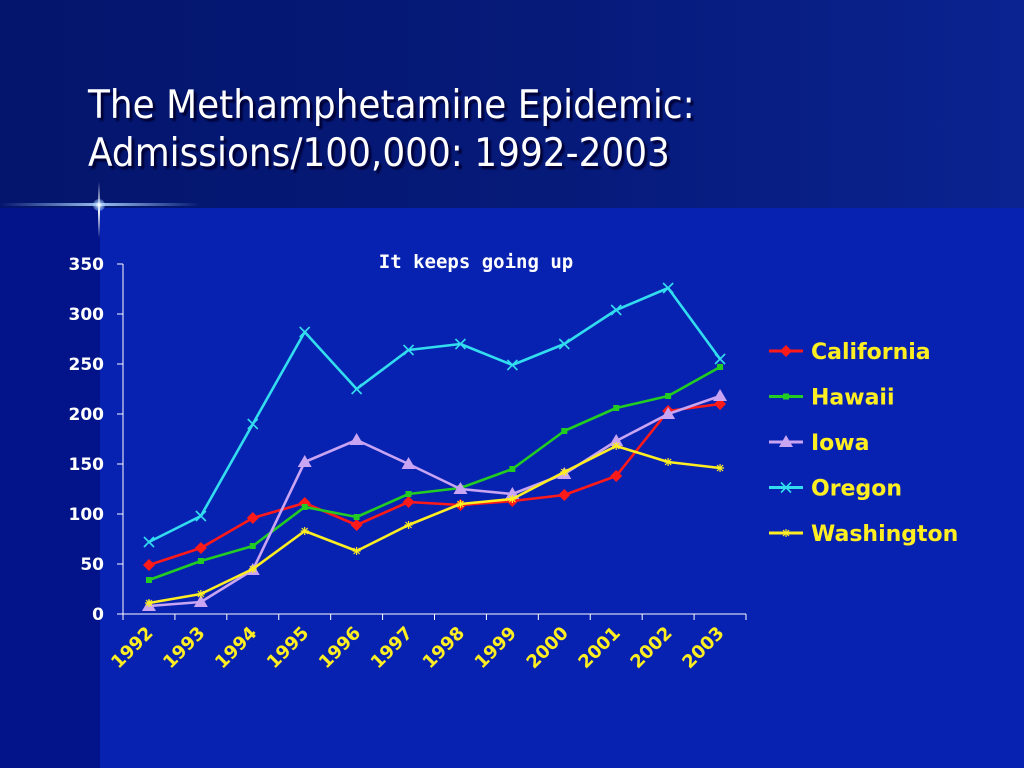 This screenshot has width=1024, height=768. I want to click on data-point-hawaii-2002, so click(668, 396).